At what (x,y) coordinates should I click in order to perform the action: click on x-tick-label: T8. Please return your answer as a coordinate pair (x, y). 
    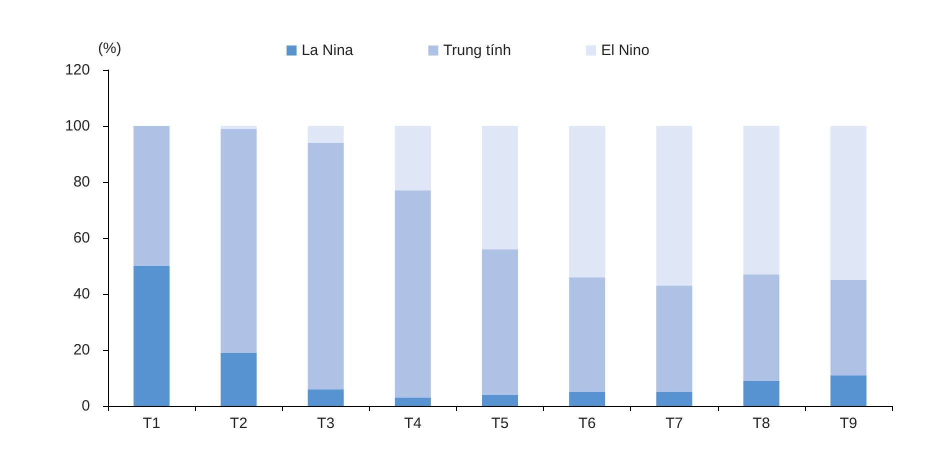
    Looking at the image, I should click on (761, 423).